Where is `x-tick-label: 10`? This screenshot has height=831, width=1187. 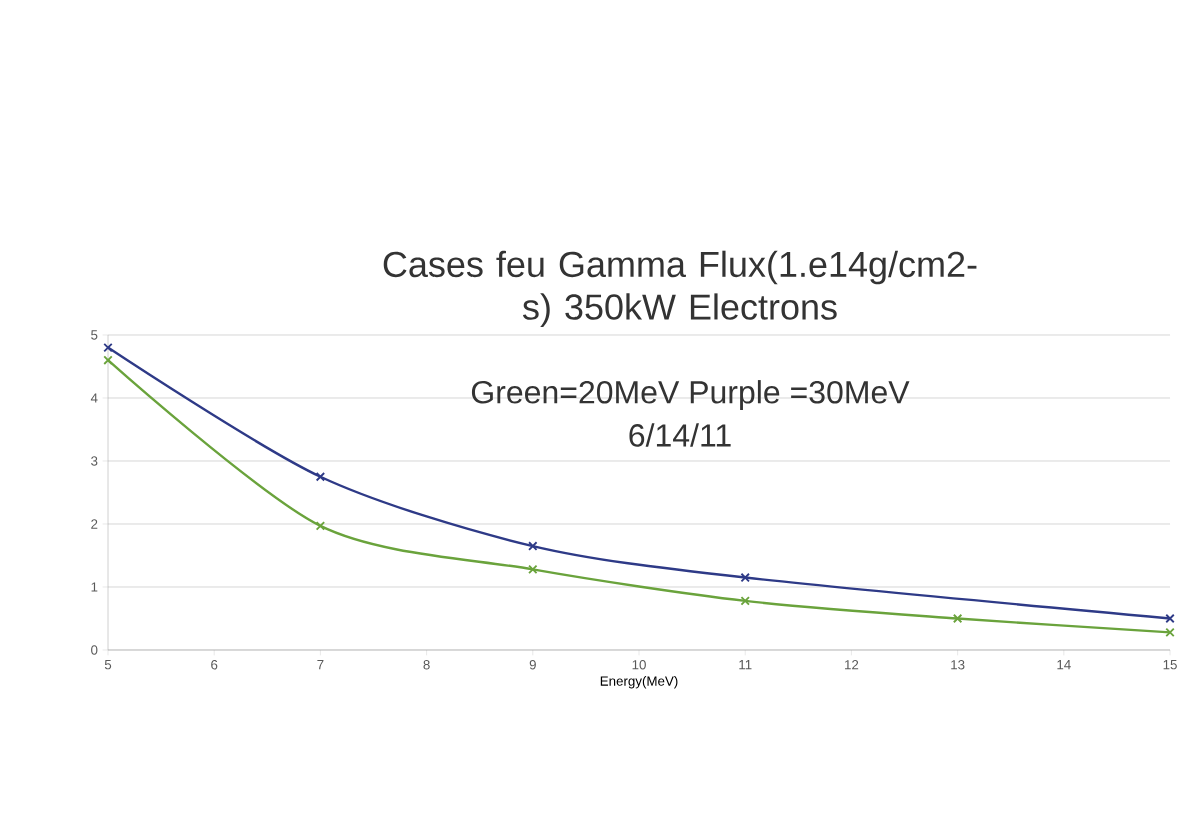 x-tick-label: 10 is located at coordinates (639, 665).